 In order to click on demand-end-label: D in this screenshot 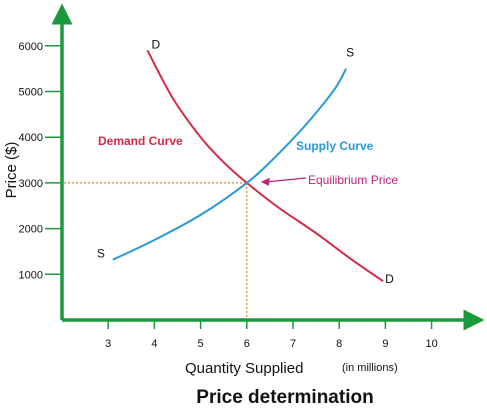, I will do `click(389, 279)`.